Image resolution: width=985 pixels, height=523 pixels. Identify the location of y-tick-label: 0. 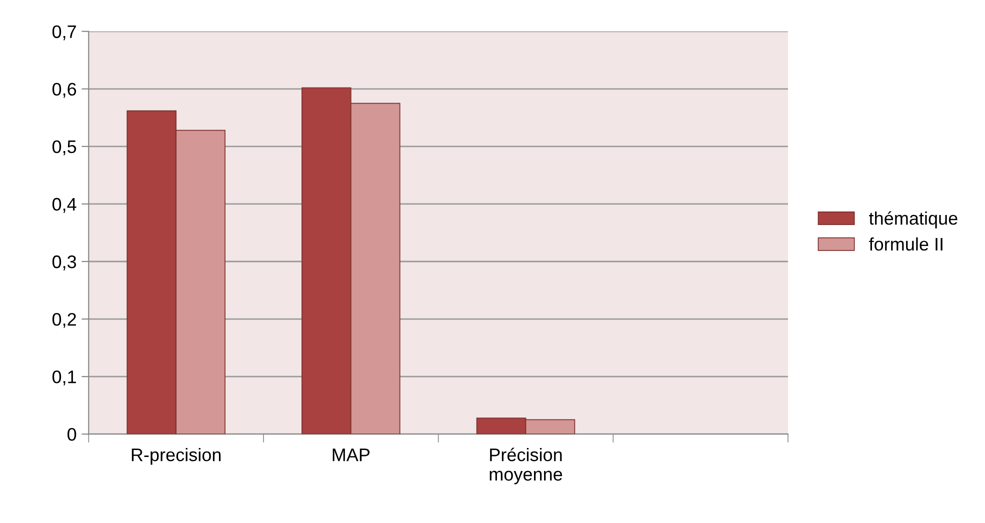
(72, 434).